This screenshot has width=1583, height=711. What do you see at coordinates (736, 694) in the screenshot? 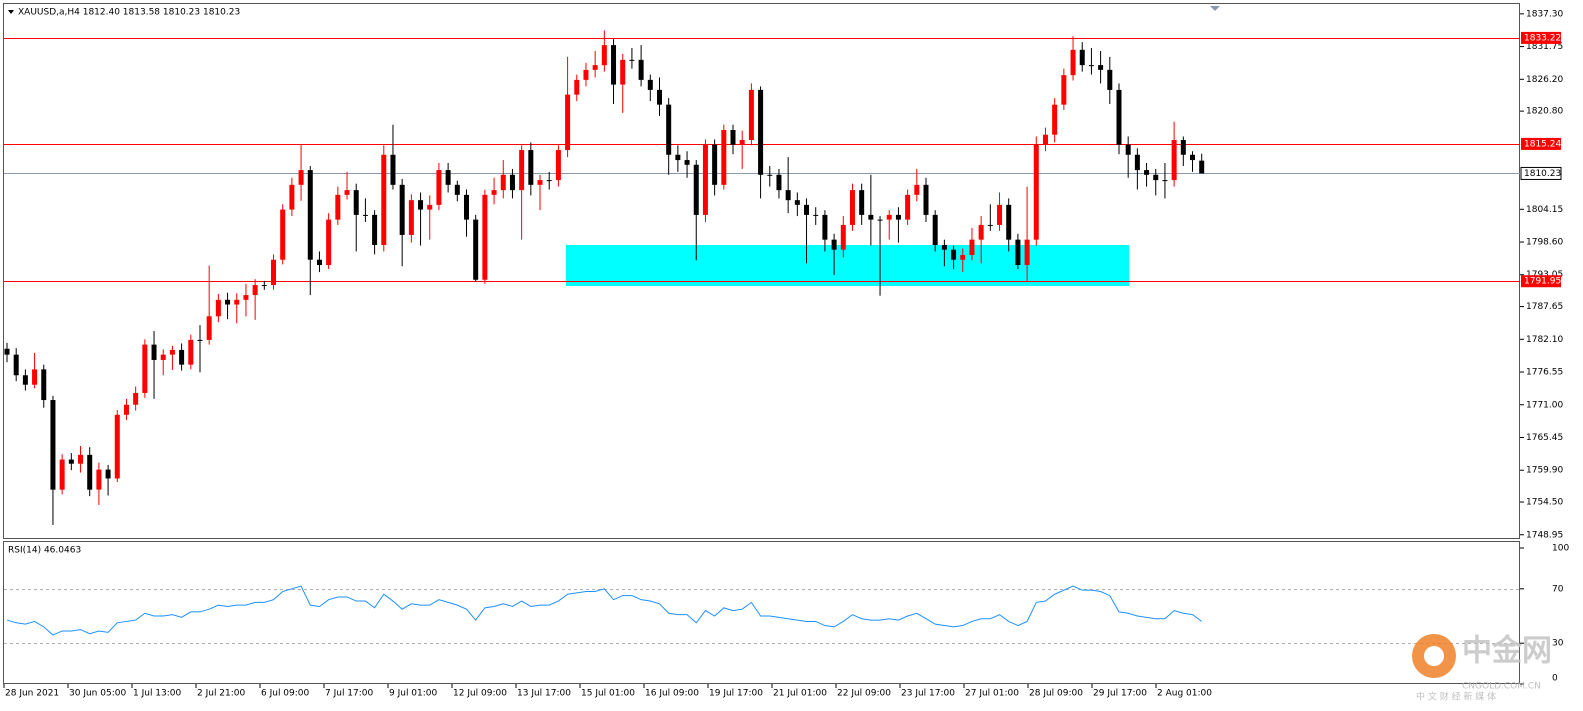
I see `x-tick-label: 19 Jul 17:00` at bounding box center [736, 694].